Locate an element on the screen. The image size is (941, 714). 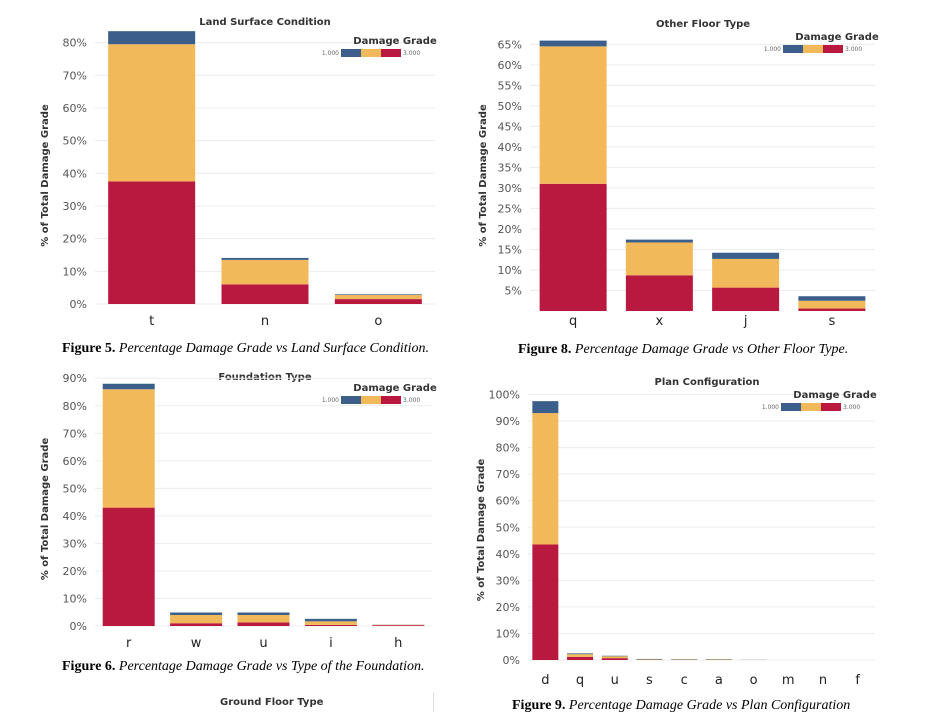
bar-segment-s-grade-1.000 is located at coordinates (831, 298).